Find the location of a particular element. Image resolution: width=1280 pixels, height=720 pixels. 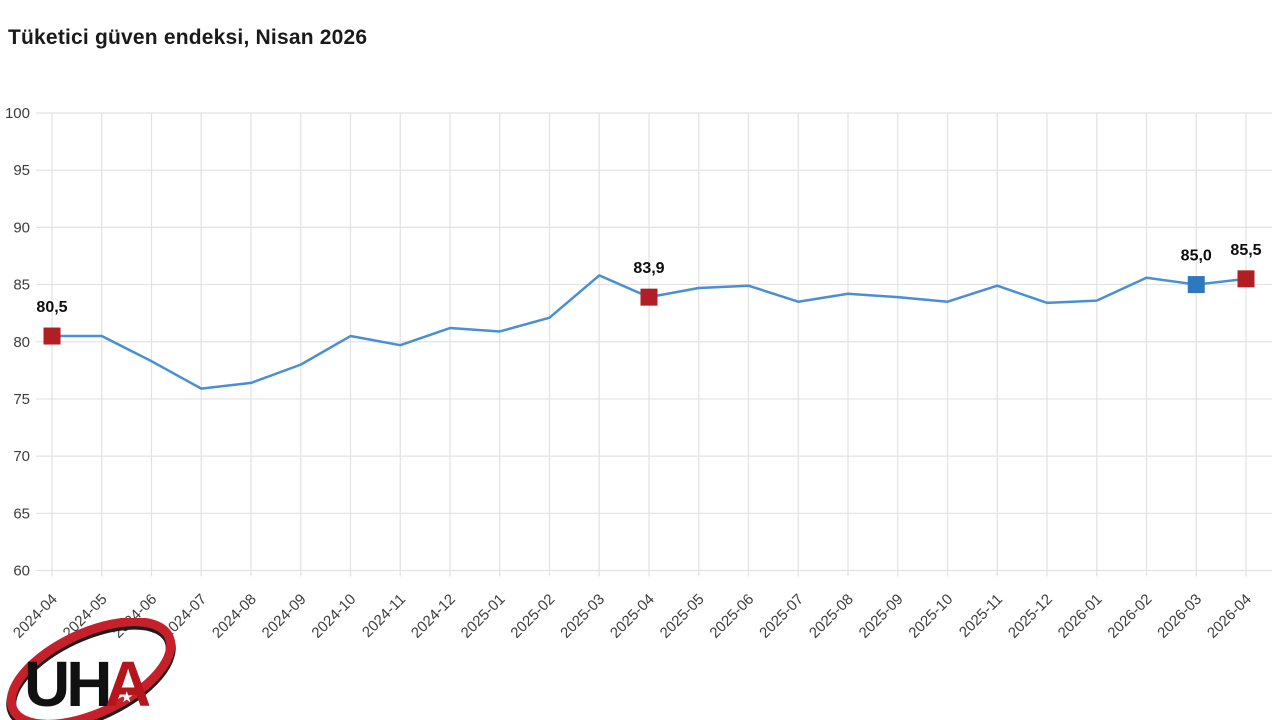

page-title: Tüketici güven endeksi, Nisan 2026 is located at coordinates (188, 37).